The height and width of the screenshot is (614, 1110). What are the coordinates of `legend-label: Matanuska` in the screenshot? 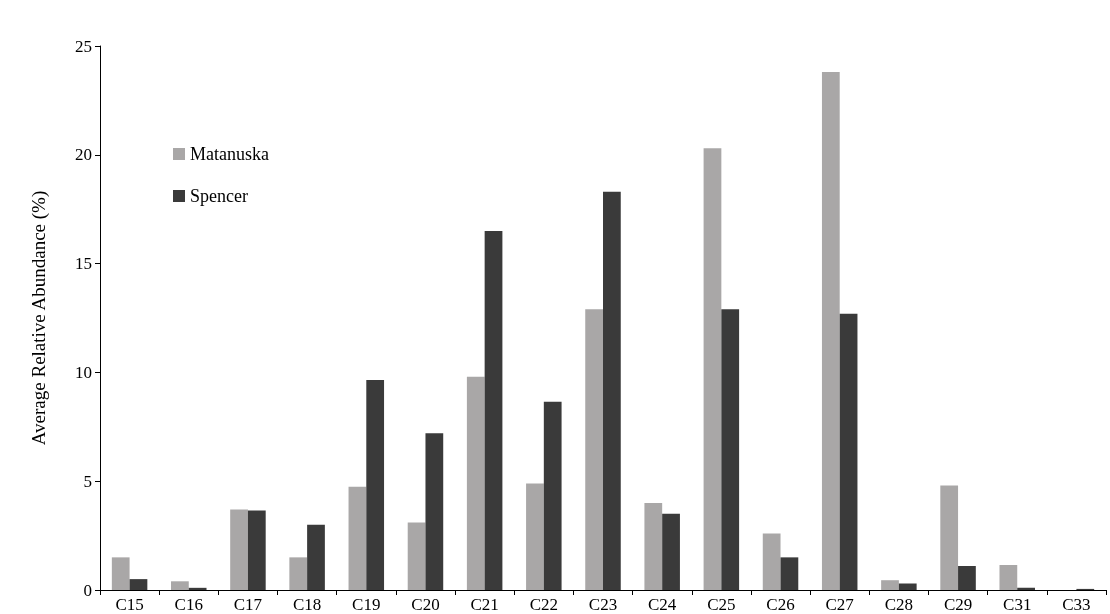 It's located at (229, 154).